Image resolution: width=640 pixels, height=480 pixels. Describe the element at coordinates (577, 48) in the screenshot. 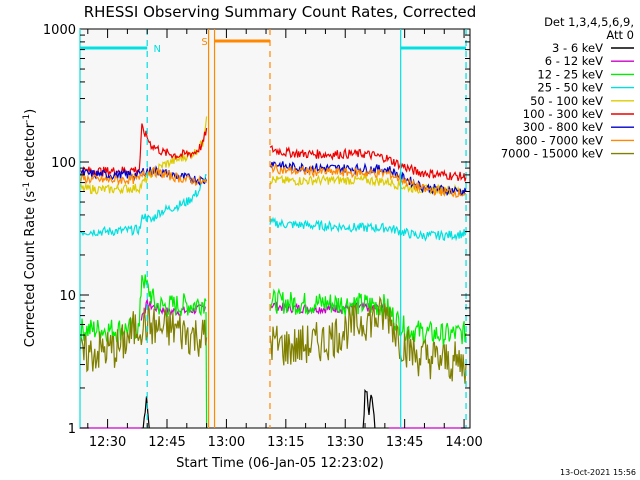

I see `legend-label-3-6-kev: 3 - 6 keV` at that location.